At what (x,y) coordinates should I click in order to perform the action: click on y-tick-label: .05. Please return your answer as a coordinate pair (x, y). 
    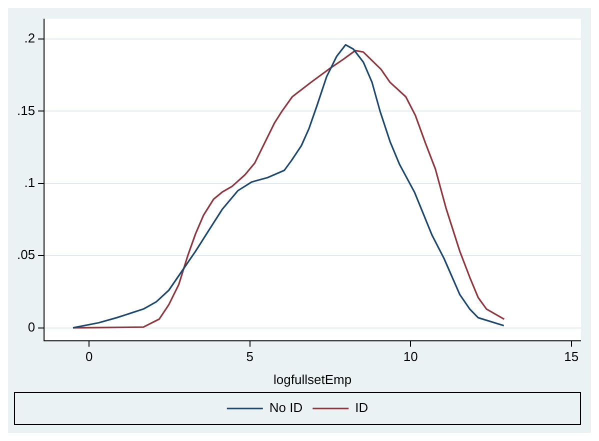
    Looking at the image, I should click on (26, 254).